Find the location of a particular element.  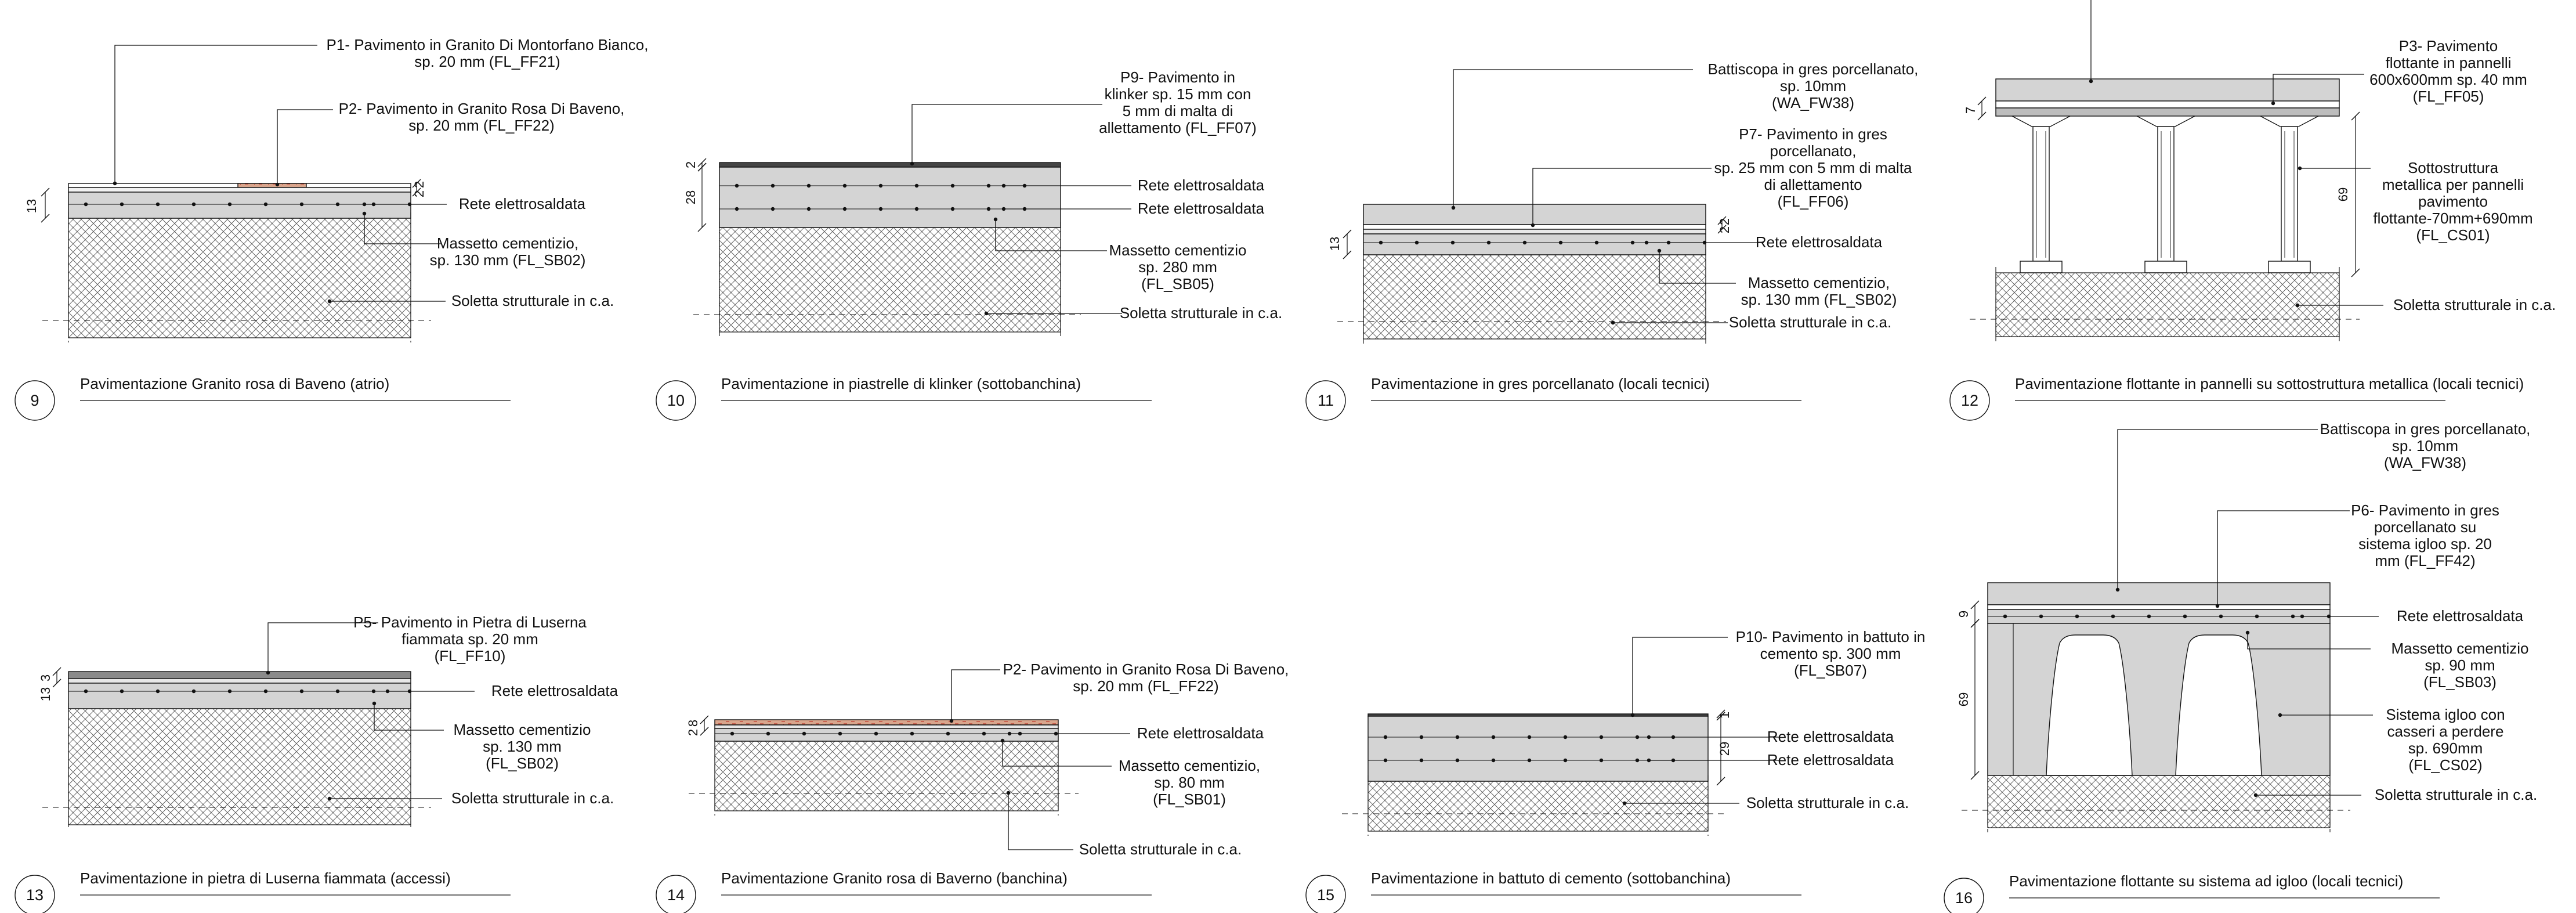

callout-label-line: Soletta strutturale in c.a. is located at coordinates (1160, 849).